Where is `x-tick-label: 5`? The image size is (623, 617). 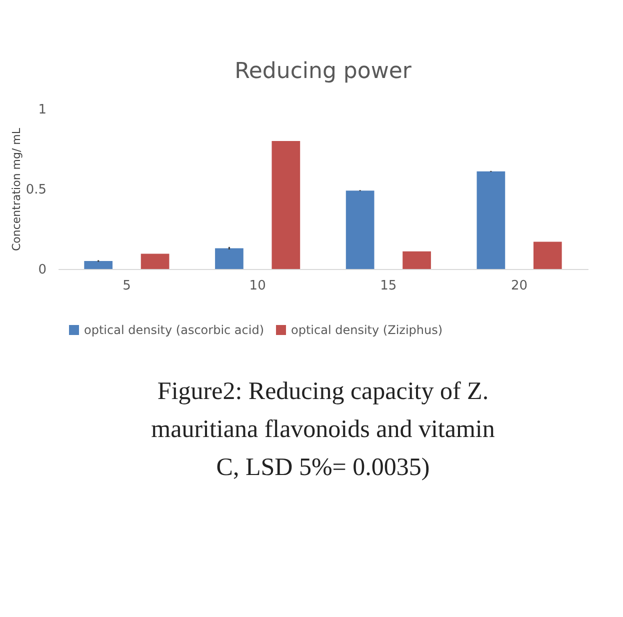
x-tick-label: 5 is located at coordinates (126, 286).